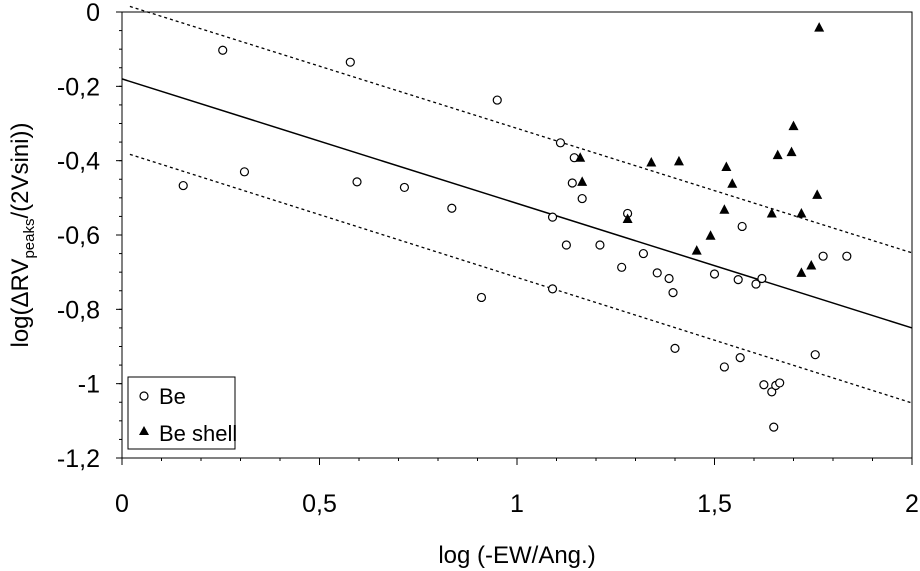 This screenshot has height=571, width=920. Describe the element at coordinates (517, 504) in the screenshot. I see `x-tick-label: 1` at that location.